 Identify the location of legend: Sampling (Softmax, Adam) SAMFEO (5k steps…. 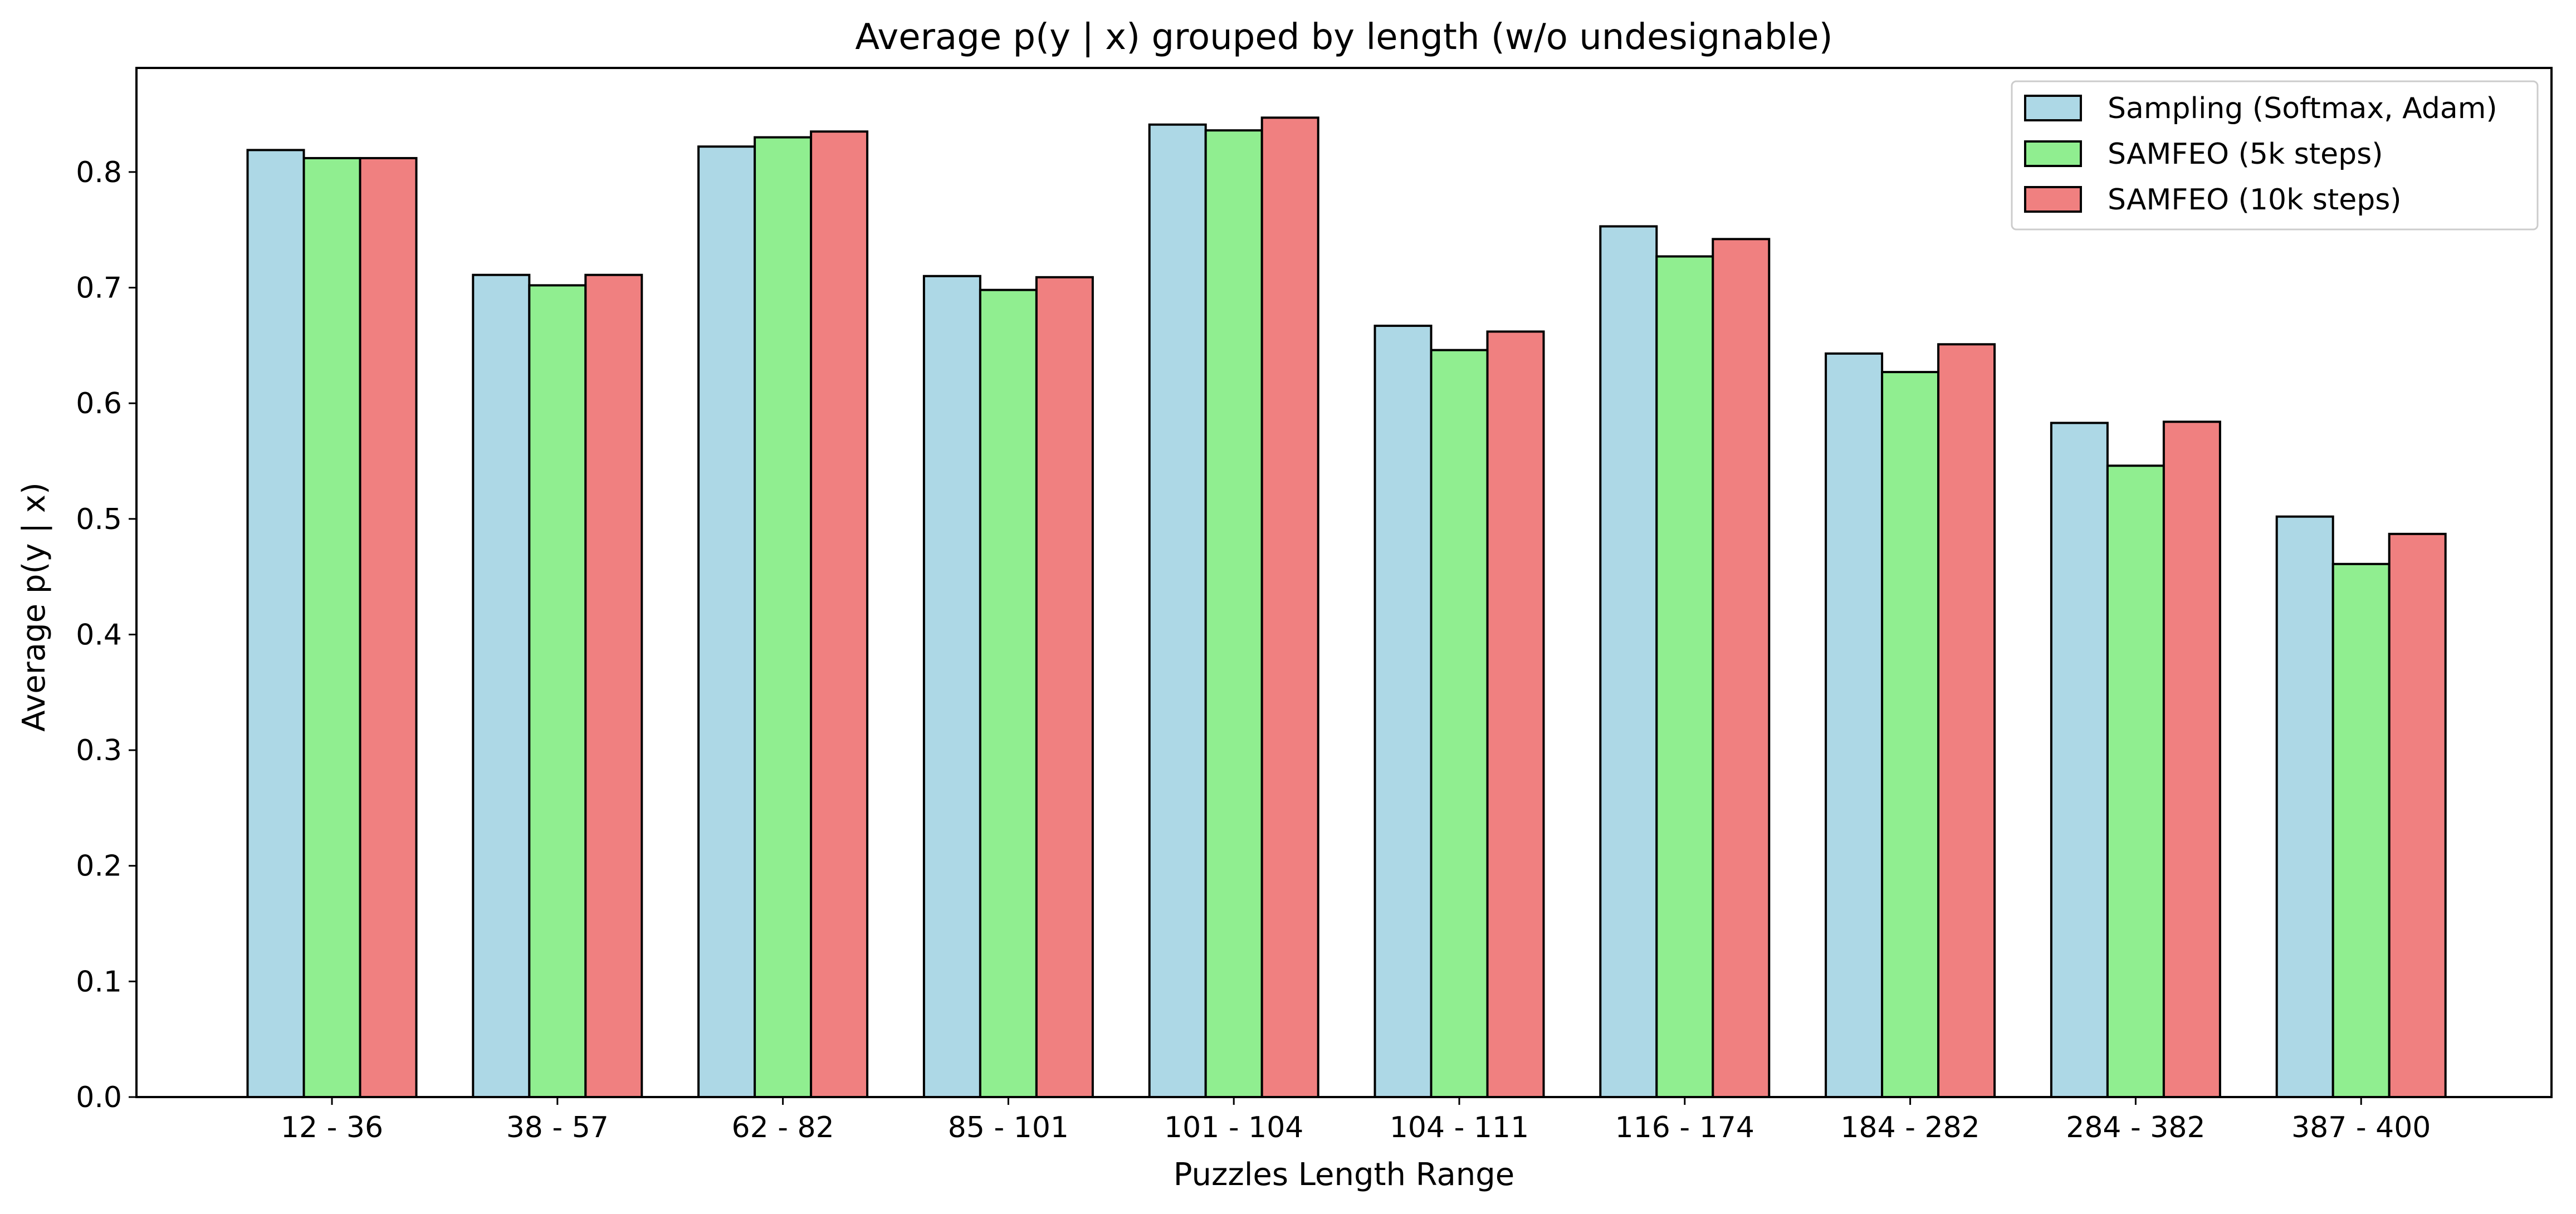
(2275, 155).